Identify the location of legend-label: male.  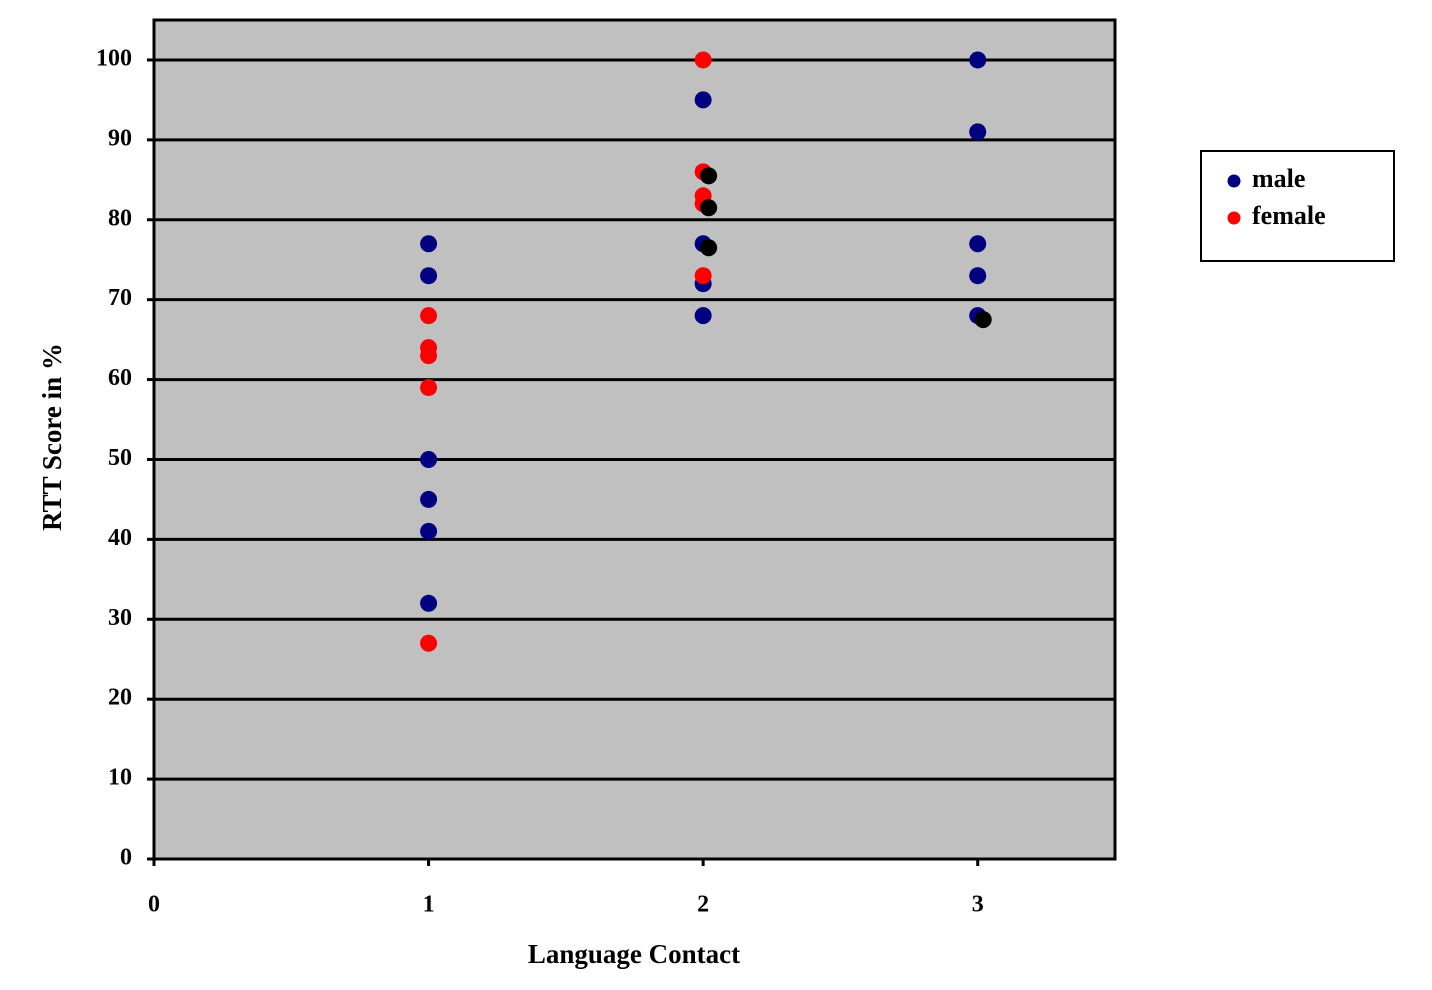
(1278, 178).